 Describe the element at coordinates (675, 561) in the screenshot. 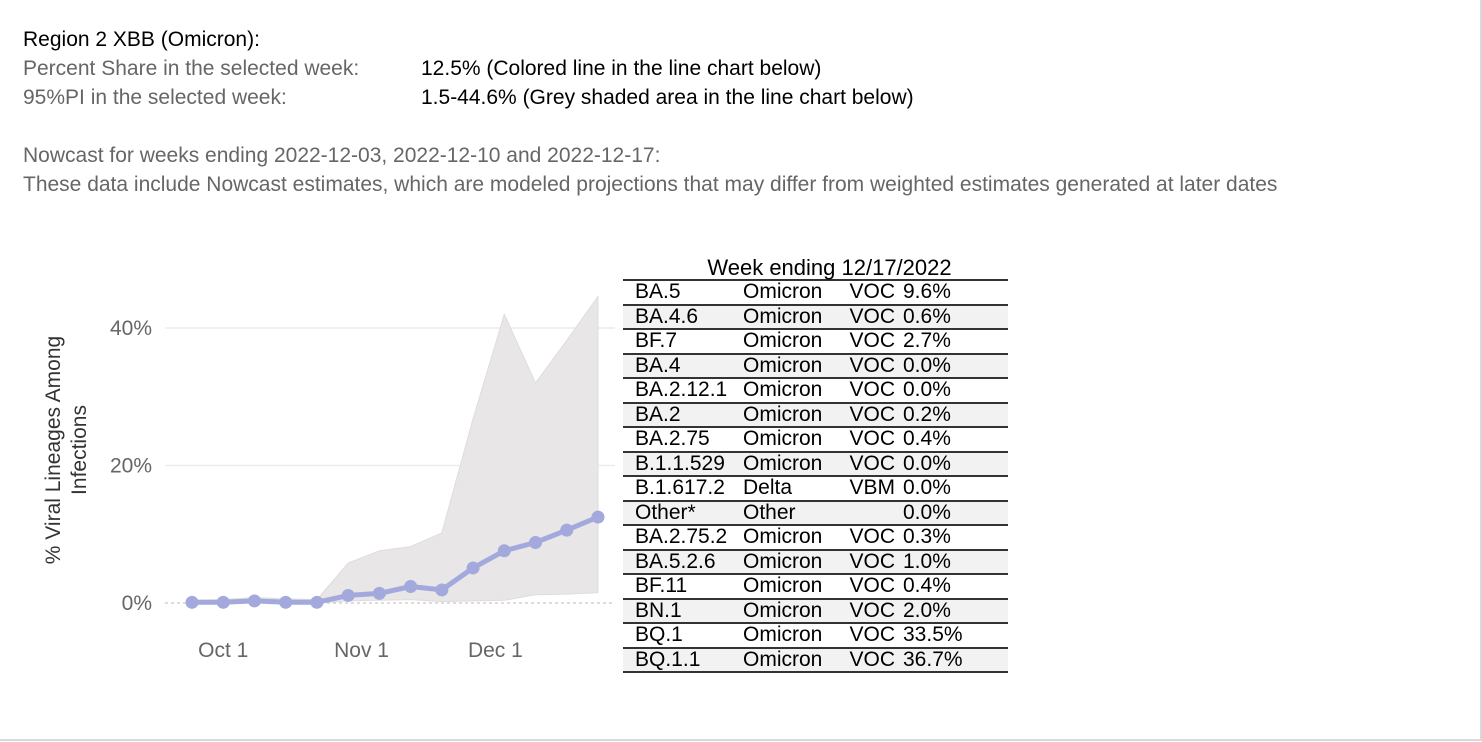

I see `lineage-cell: BA.5.2.6` at that location.